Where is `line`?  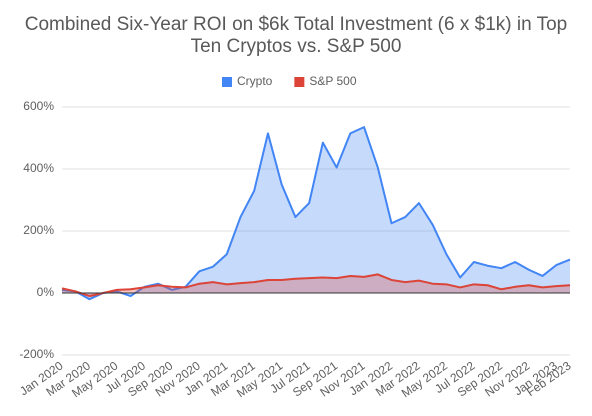 line is located at coordinates (316, 285).